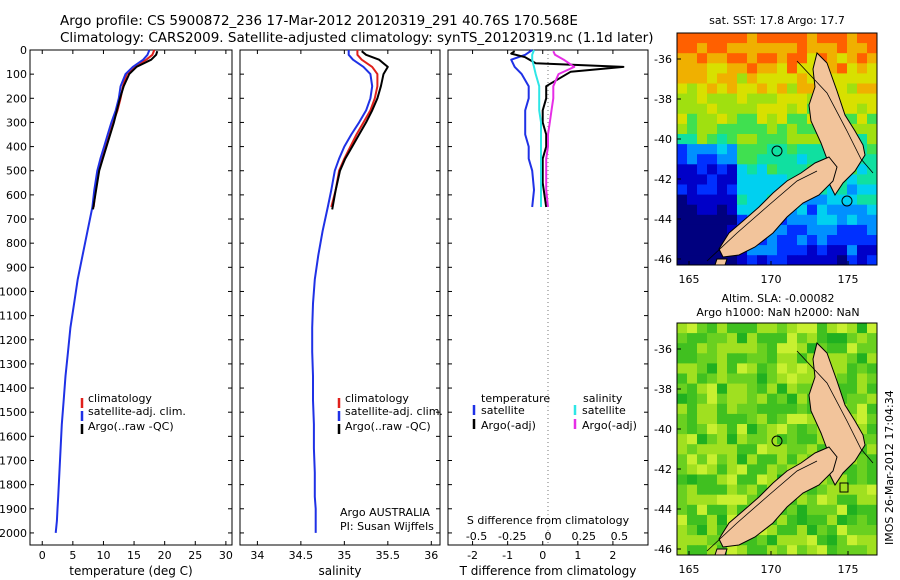 Image resolution: width=900 pixels, height=580 pixels. Describe the element at coordinates (13, 388) in the screenshot. I see `depth-tick-label: 1400` at that location.